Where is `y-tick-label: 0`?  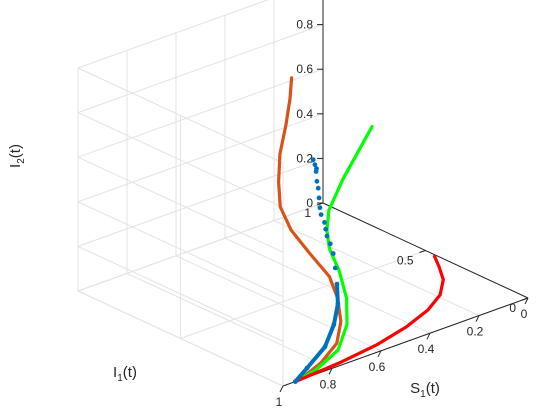 y-tick-label: 0 is located at coordinates (512, 308).